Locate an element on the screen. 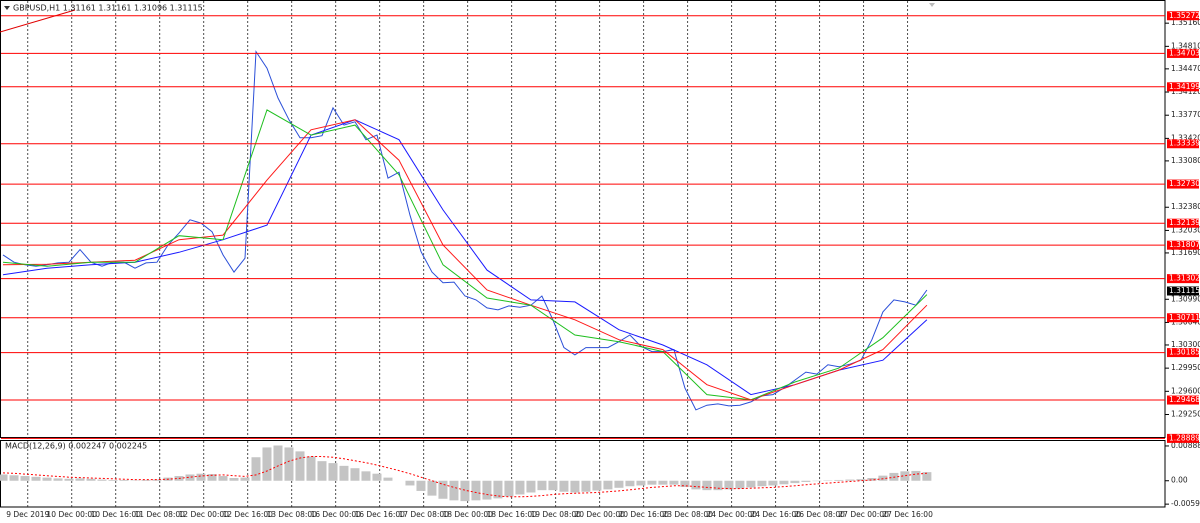  level-label: 1.30711 is located at coordinates (1184, 317).